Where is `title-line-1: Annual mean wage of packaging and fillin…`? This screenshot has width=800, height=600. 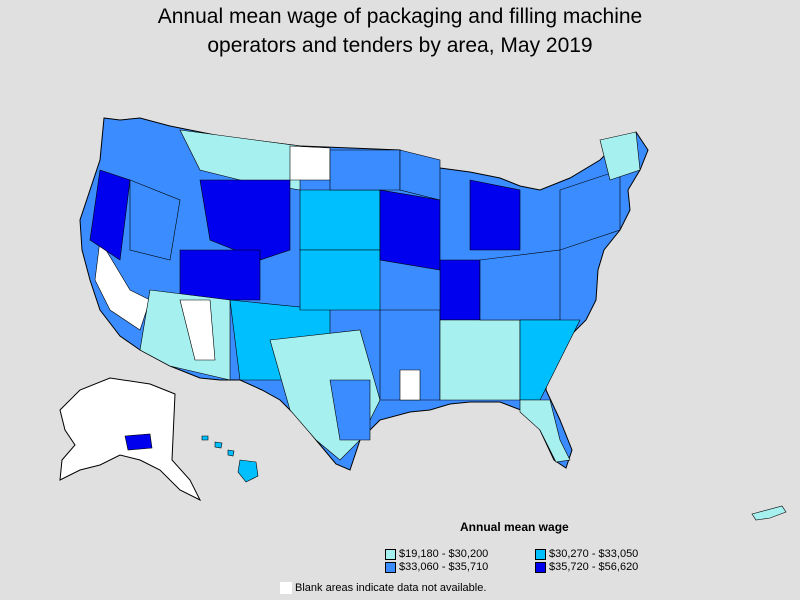
title-line-1: Annual mean wage of packaging and fillin… is located at coordinates (400, 16).